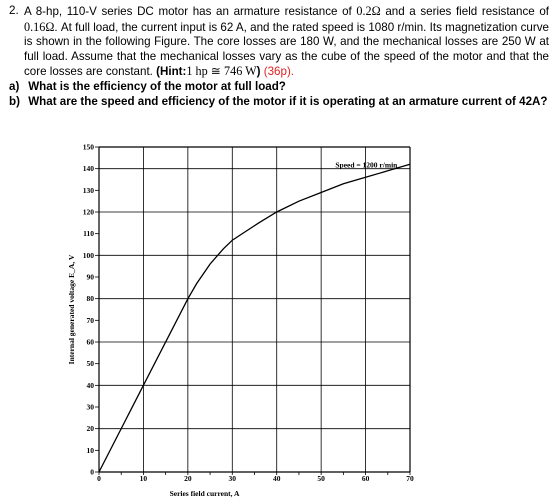 Image resolution: width=556 pixels, height=502 pixels. Describe the element at coordinates (205, 493) in the screenshot. I see `x-axis-label: Series field current, A` at that location.